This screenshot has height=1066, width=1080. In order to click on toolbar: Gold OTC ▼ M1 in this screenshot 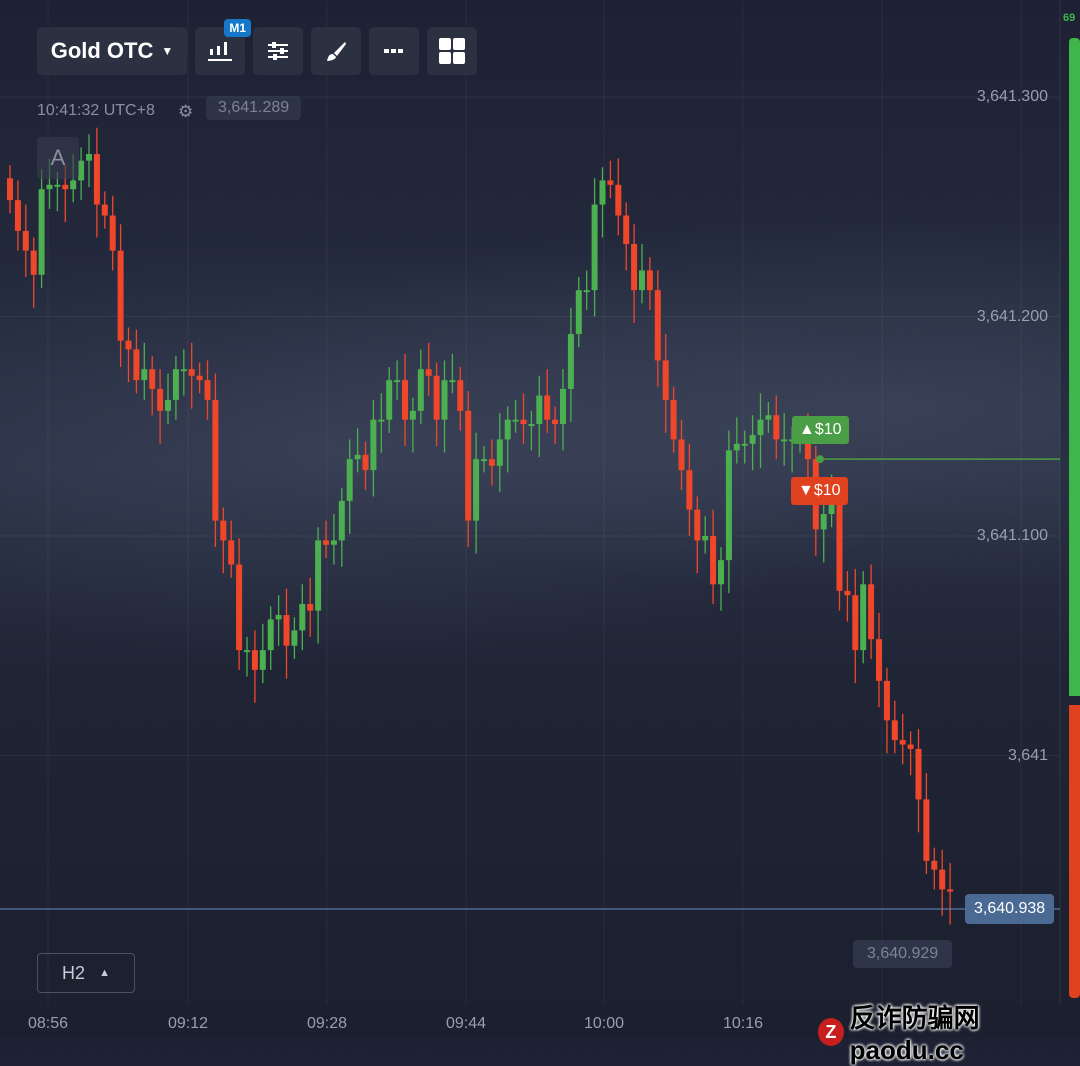, I will do `click(257, 47)`.